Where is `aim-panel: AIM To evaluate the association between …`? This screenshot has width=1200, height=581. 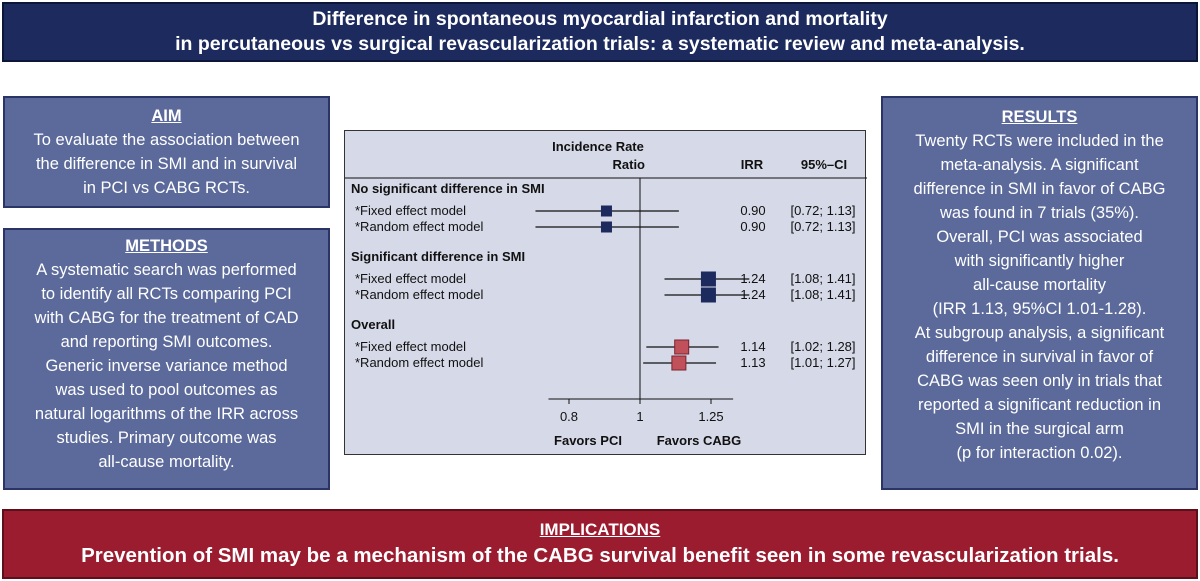 aim-panel: AIM To evaluate the association between … is located at coordinates (166, 152).